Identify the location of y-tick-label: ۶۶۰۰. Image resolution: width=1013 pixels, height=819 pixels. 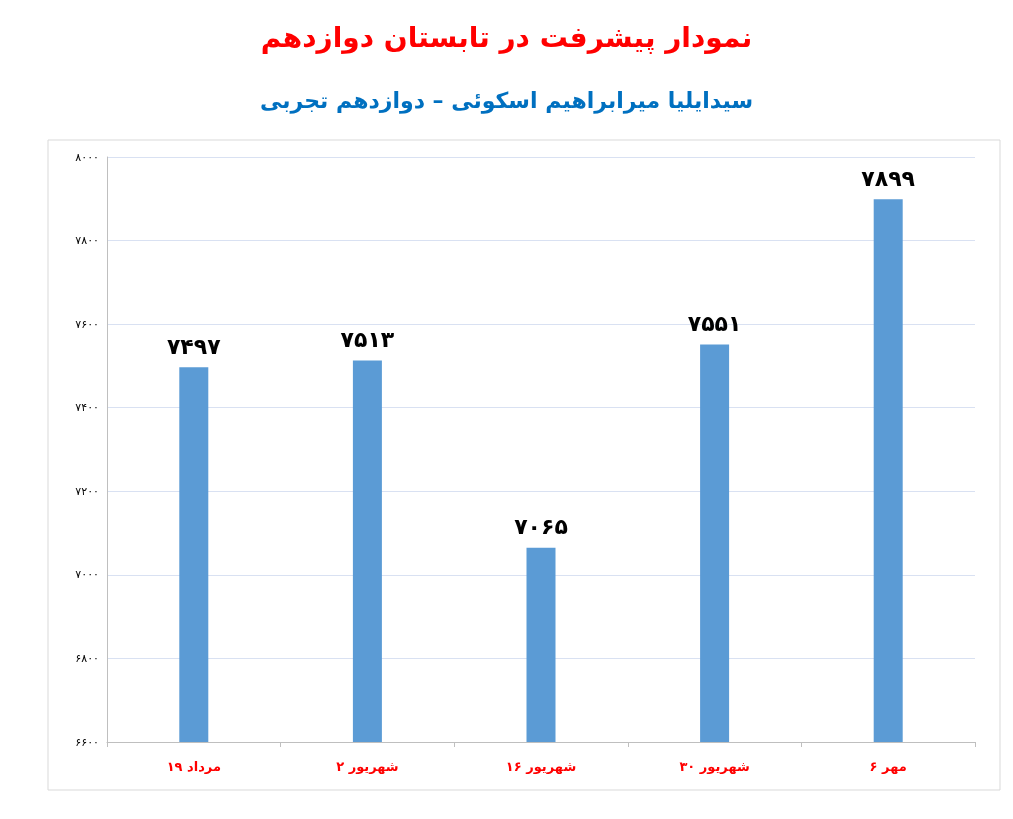
(87, 742).